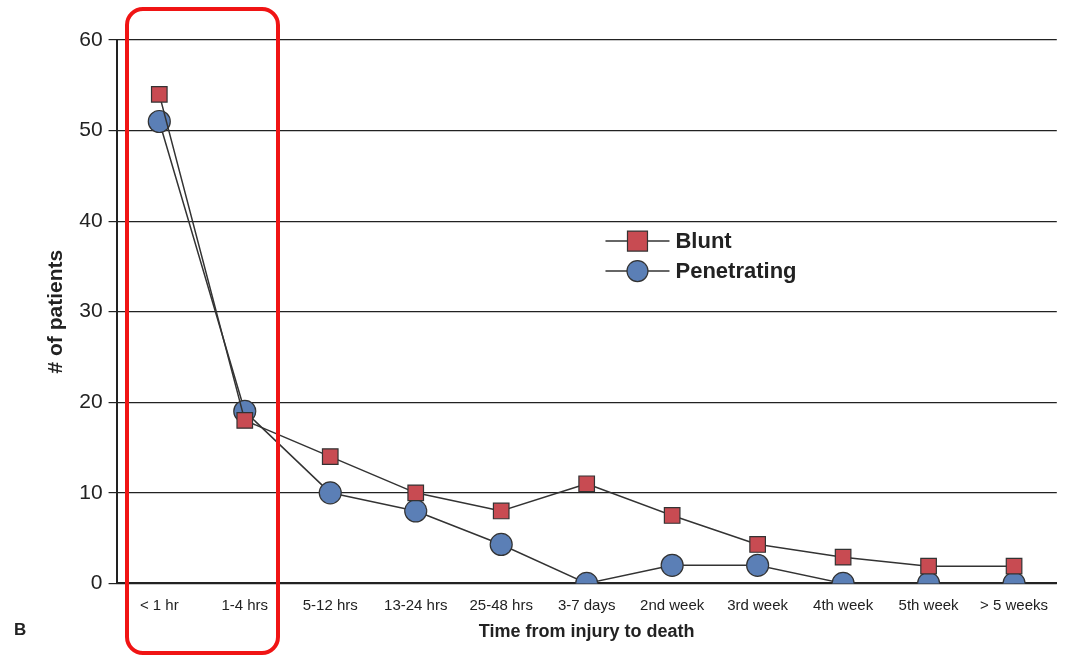 The height and width of the screenshot is (657, 1069). I want to click on x-tick-label: 13-24 hrs, so click(416, 604).